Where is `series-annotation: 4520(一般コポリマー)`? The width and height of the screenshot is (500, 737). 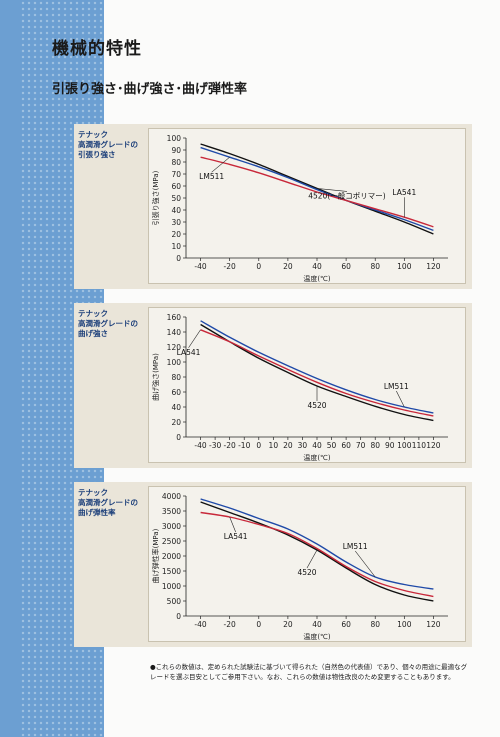 series-annotation: 4520(一般コポリマー) is located at coordinates (347, 195).